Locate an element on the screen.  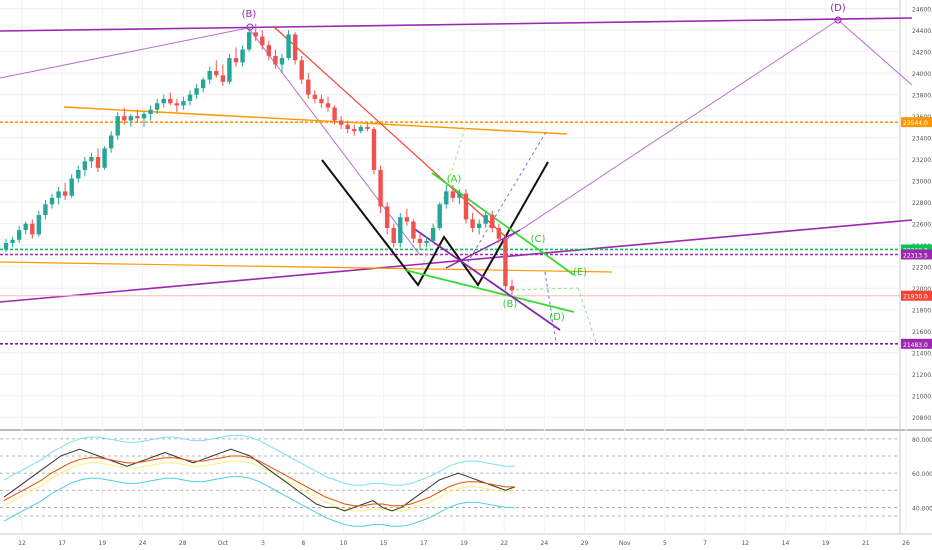
w-pattern is located at coordinates (435, 223).